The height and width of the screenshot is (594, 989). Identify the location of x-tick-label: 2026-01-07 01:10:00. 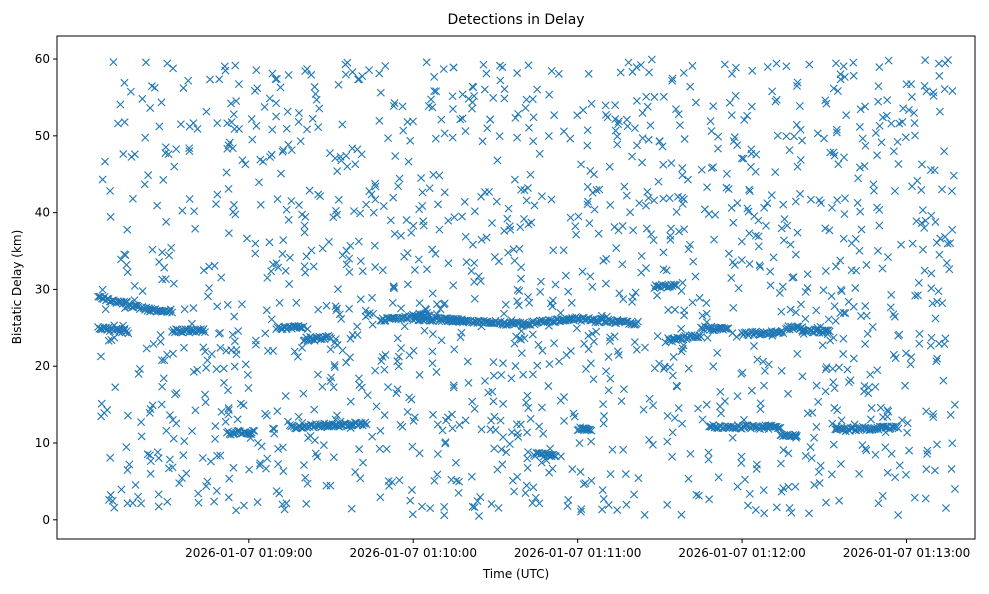
(413, 553).